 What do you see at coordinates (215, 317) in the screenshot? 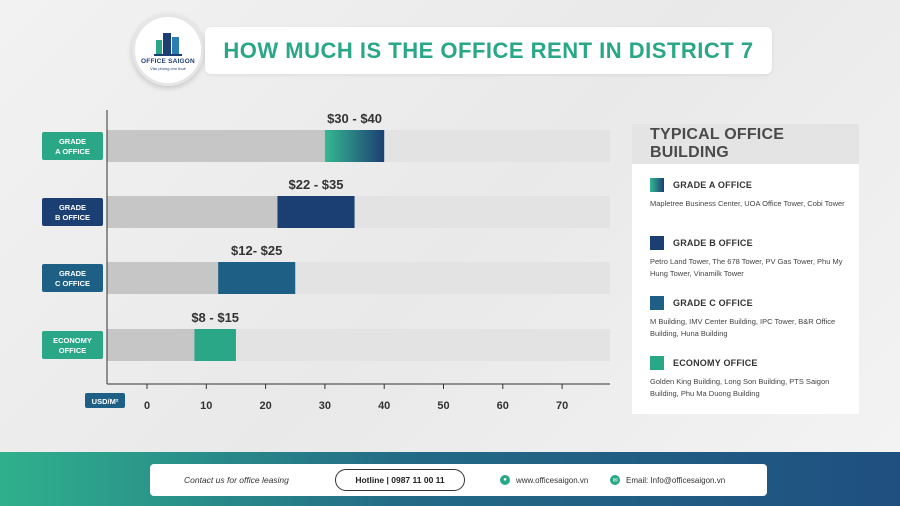
I see `range-label: $8 - $15` at bounding box center [215, 317].